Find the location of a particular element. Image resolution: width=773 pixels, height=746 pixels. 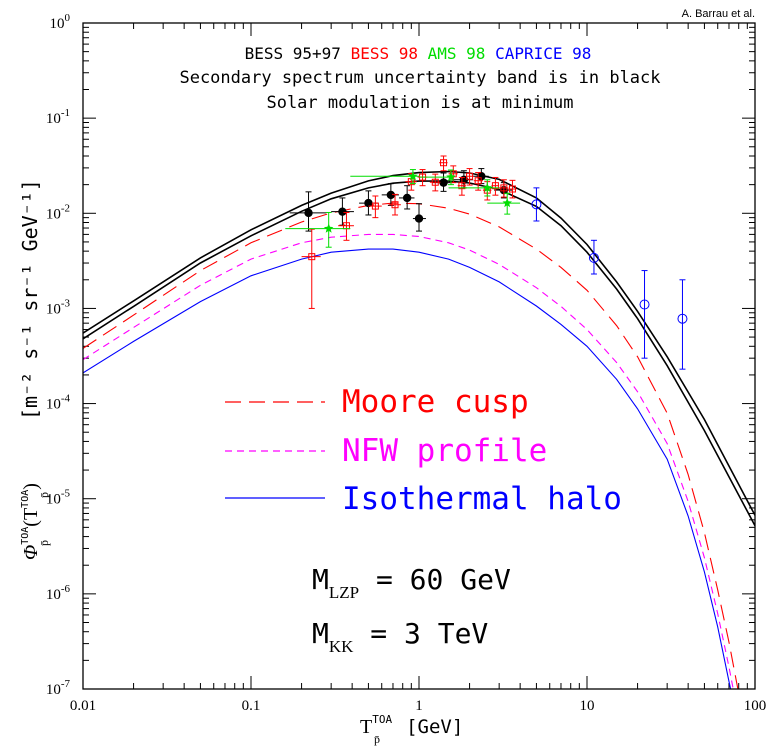

y-axis-label: ΦTOA(TTOA) p̄ p̄ [m⁻² s⁻¹ sr⁻¹ GeV⁻¹] is located at coordinates (34, 369).